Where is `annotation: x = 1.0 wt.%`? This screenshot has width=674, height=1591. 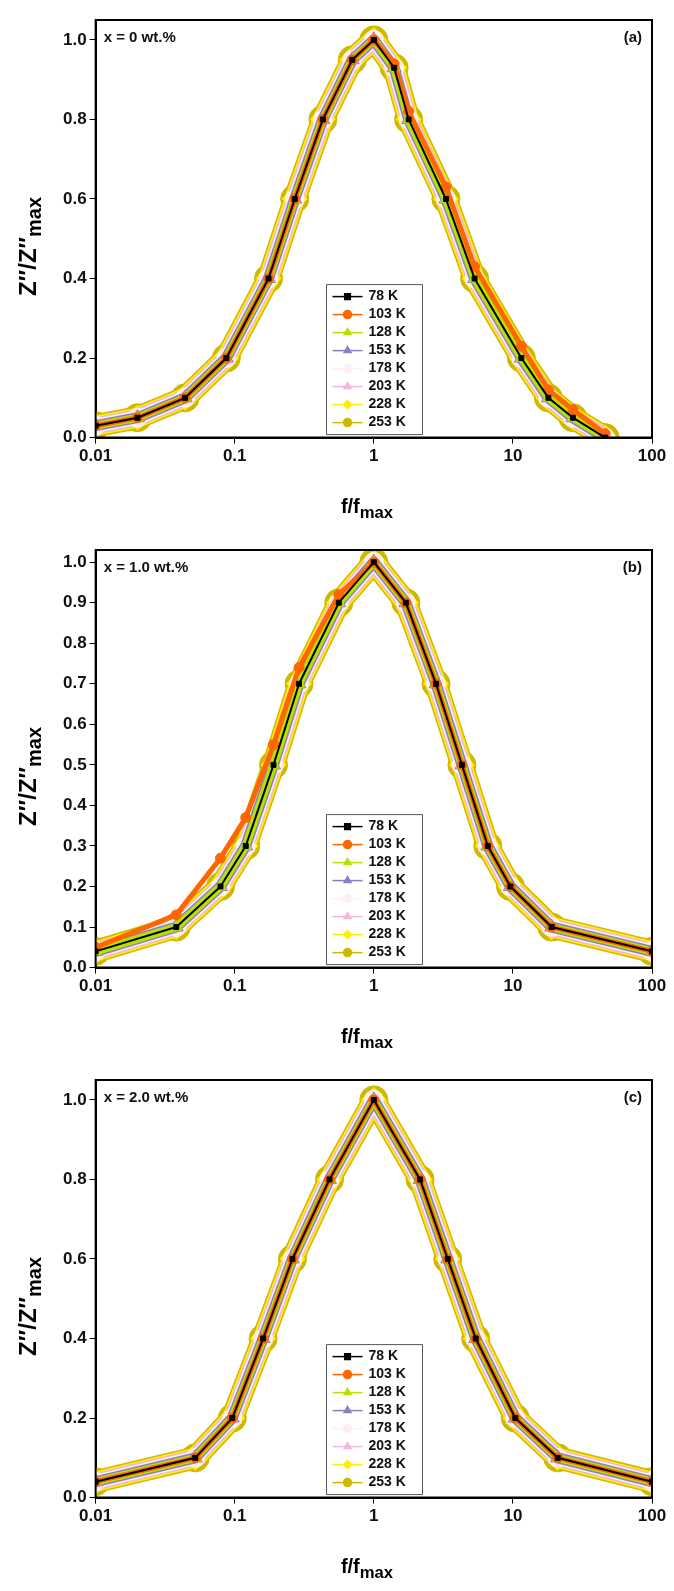 annotation: x = 1.0 wt.% is located at coordinates (146, 566).